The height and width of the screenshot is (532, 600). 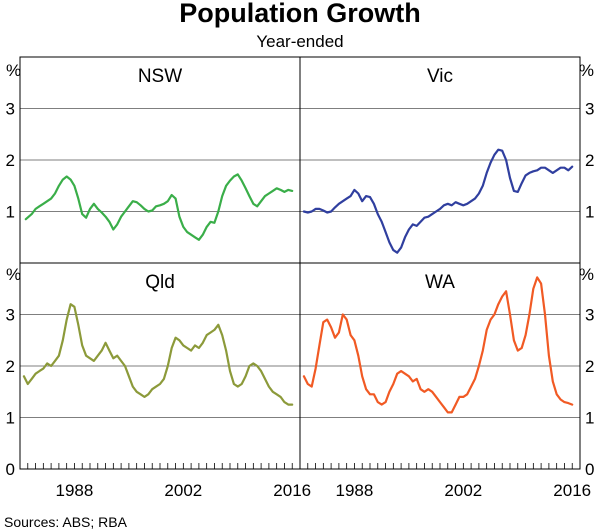 What do you see at coordinates (13, 70) in the screenshot?
I see `unit-label-top-left: %` at bounding box center [13, 70].